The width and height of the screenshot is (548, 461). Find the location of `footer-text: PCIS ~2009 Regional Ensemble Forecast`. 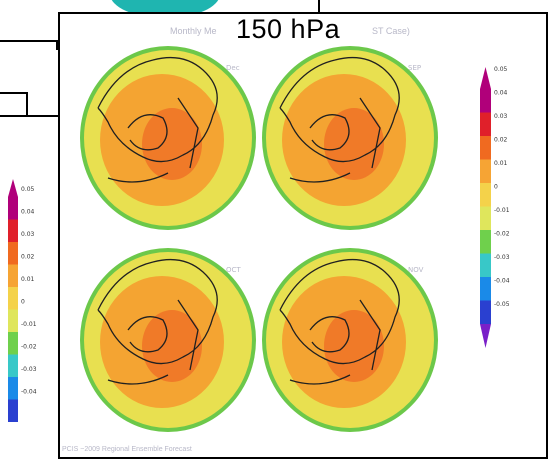

footer-text: PCIS ~2009 Regional Ensemble Forecast is located at coordinates (127, 449).